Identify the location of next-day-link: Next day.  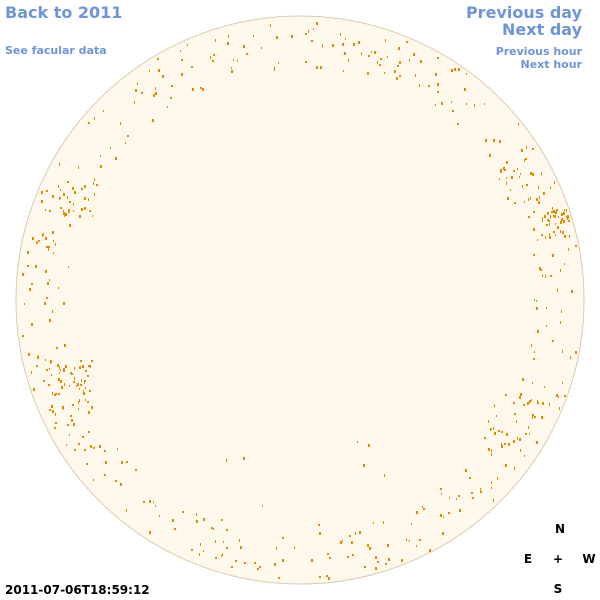
(542, 29).